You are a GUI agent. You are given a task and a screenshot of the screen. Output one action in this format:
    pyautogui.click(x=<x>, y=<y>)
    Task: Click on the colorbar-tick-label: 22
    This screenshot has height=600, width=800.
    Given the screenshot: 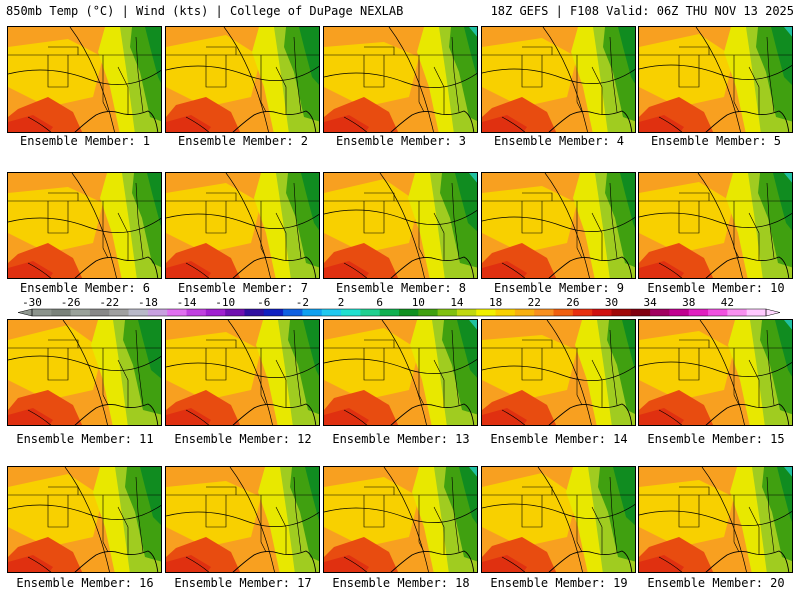 What is the action you would take?
    pyautogui.click(x=534, y=302)
    